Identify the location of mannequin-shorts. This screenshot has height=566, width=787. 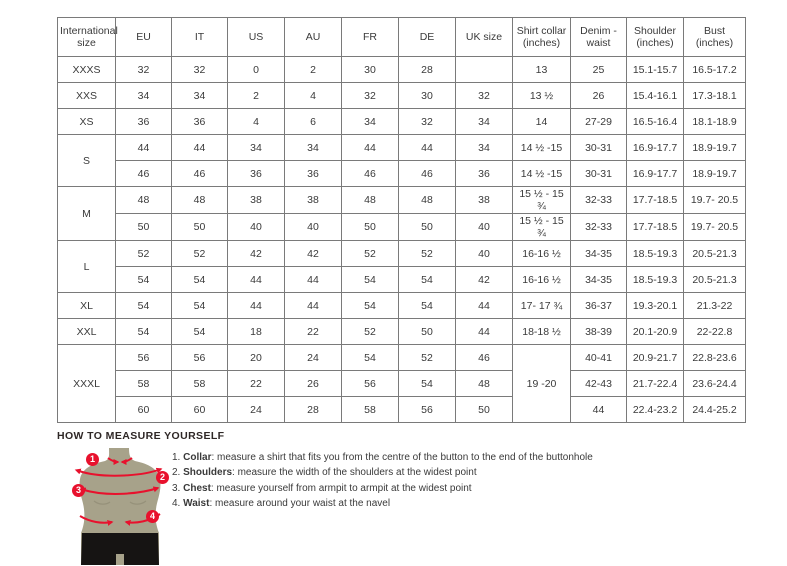
(120, 549).